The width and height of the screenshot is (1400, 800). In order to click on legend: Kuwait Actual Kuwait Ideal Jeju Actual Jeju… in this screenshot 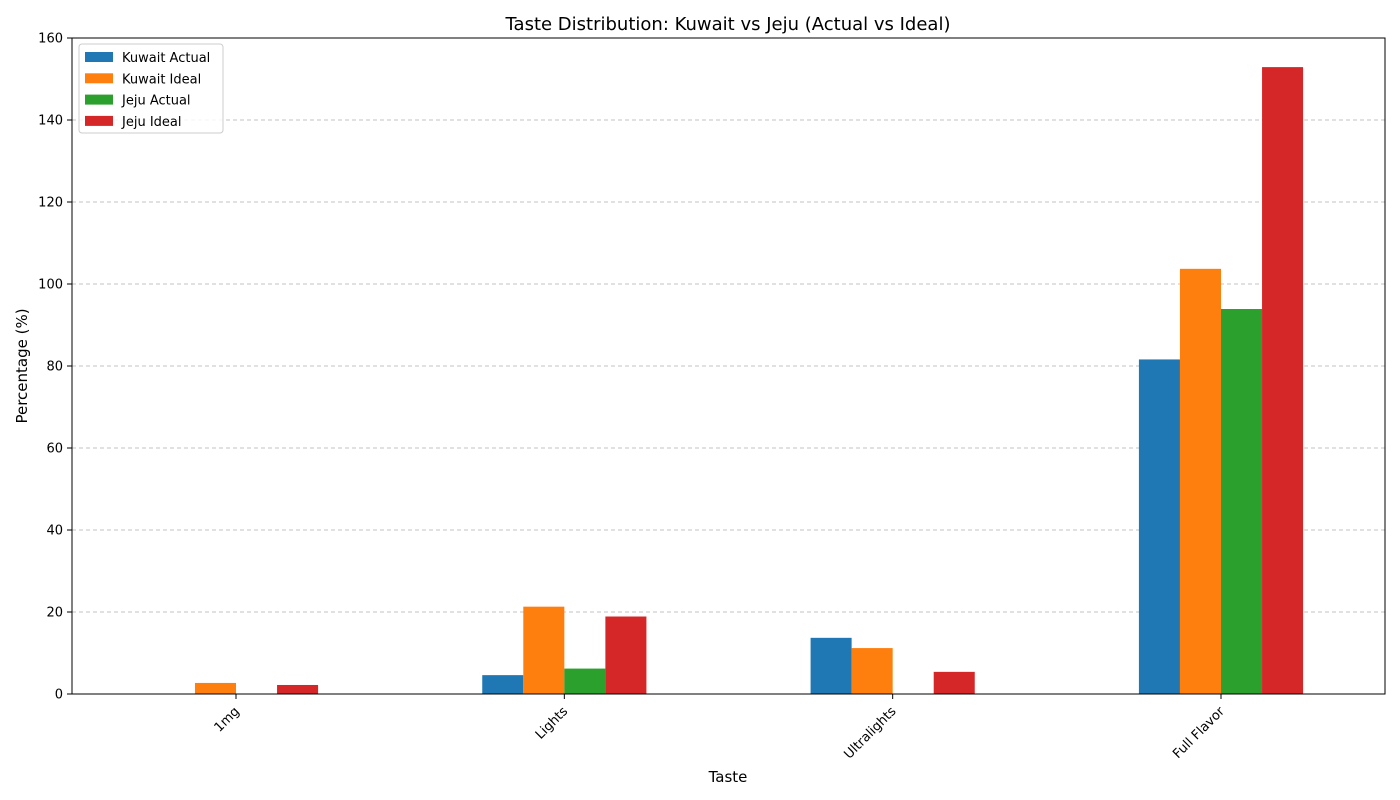, I will do `click(151, 88)`.